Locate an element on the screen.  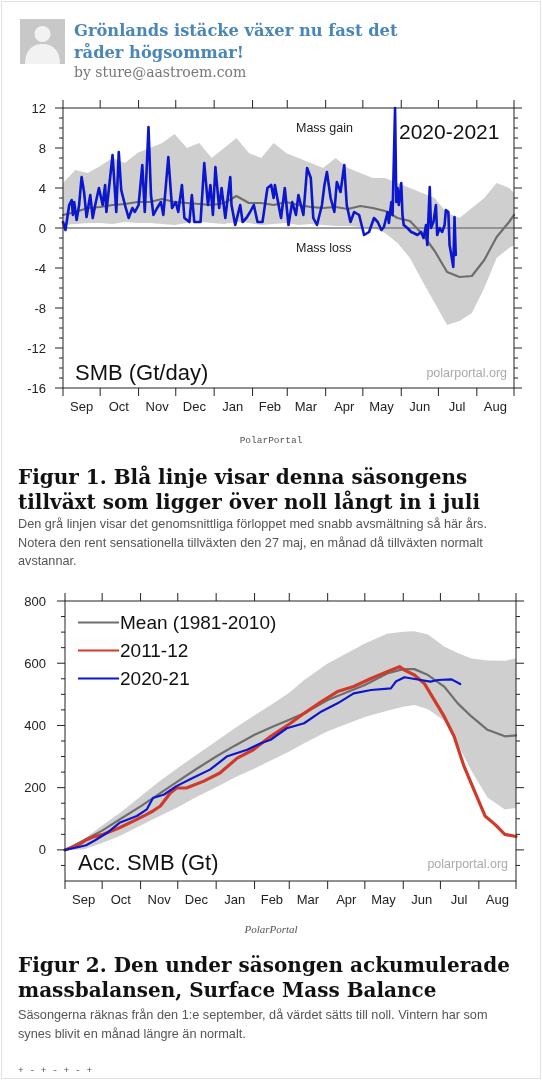
y-tick-label: -12 is located at coordinates (36, 348).